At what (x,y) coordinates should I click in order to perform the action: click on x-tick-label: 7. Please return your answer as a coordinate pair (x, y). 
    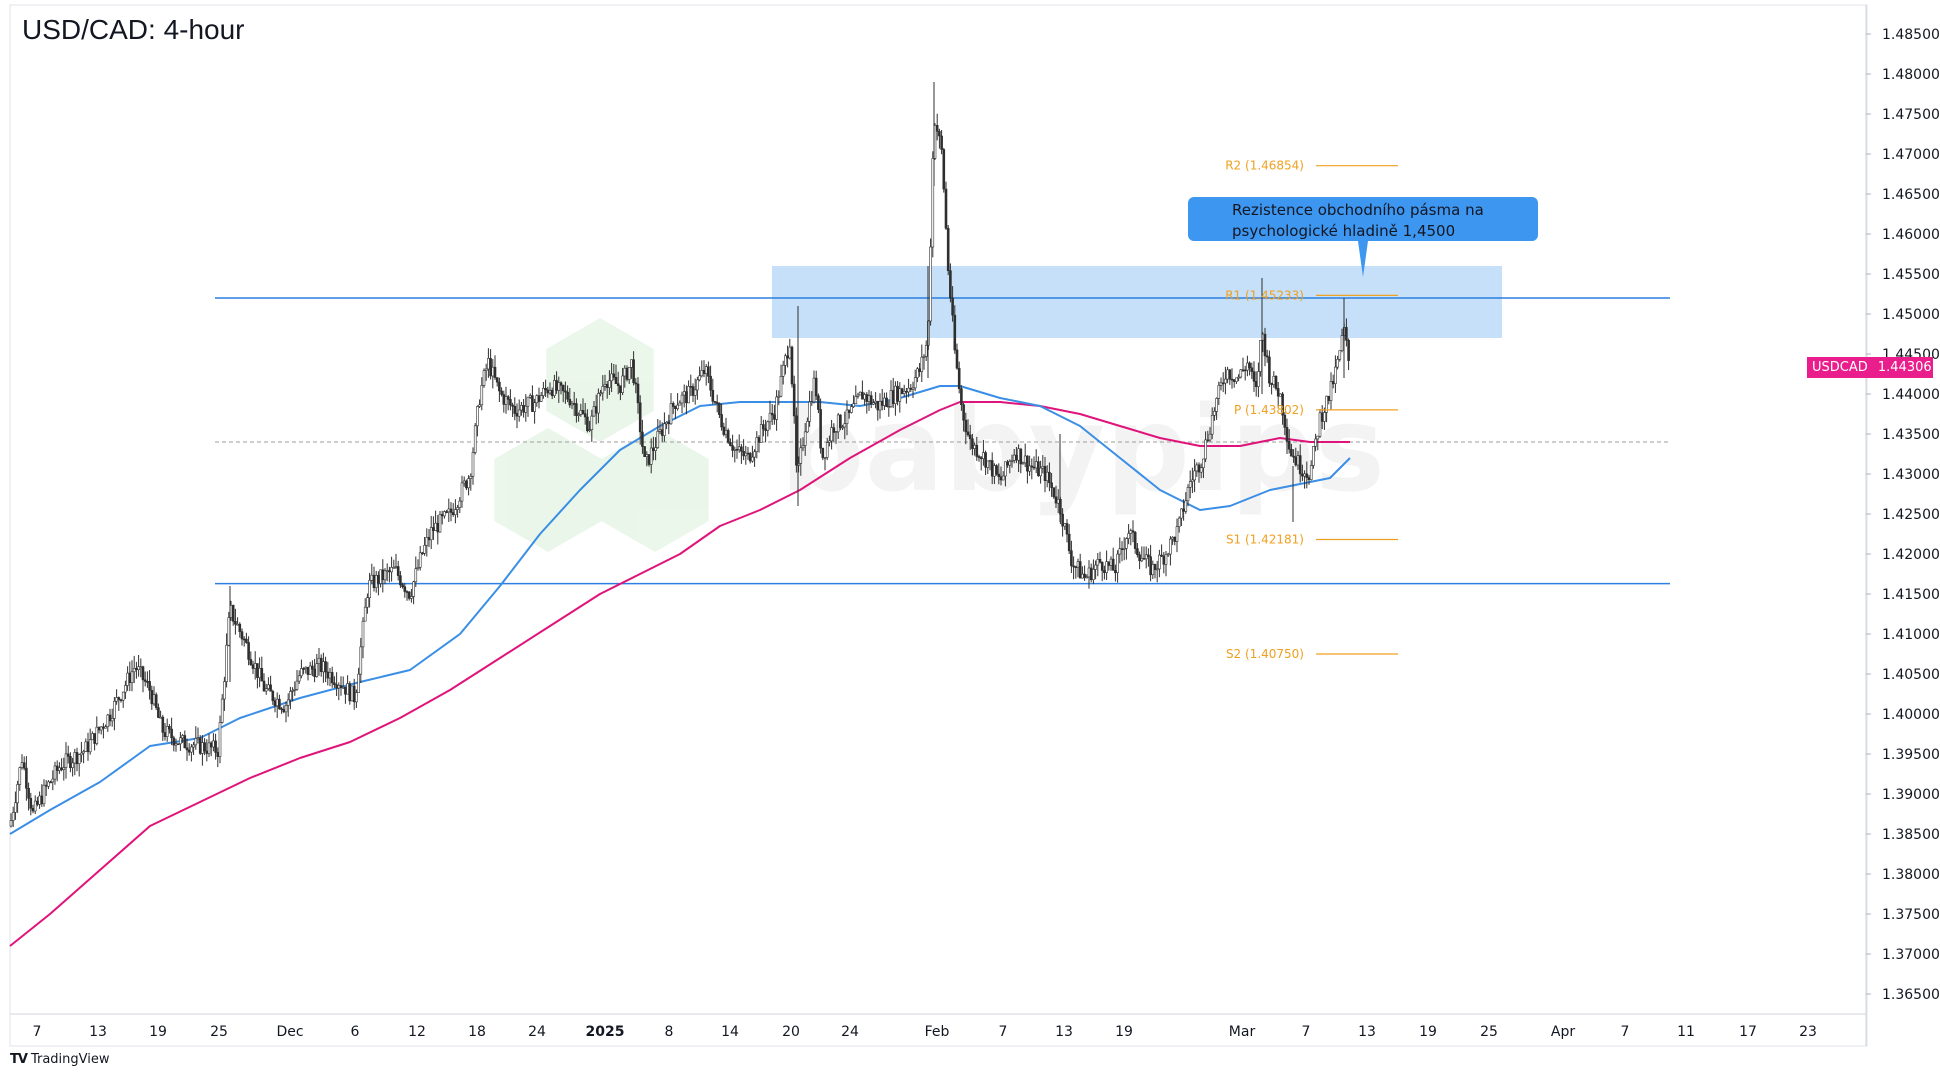
    Looking at the image, I should click on (1003, 1032).